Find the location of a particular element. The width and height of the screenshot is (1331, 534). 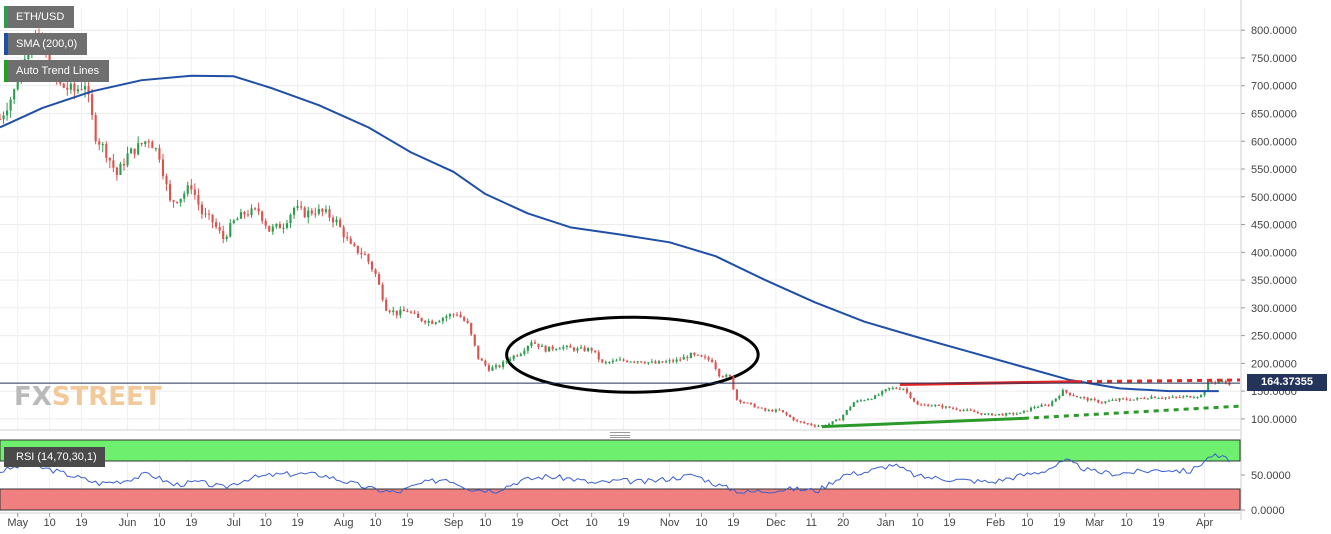

trend-lines-layer is located at coordinates (1031, 403).